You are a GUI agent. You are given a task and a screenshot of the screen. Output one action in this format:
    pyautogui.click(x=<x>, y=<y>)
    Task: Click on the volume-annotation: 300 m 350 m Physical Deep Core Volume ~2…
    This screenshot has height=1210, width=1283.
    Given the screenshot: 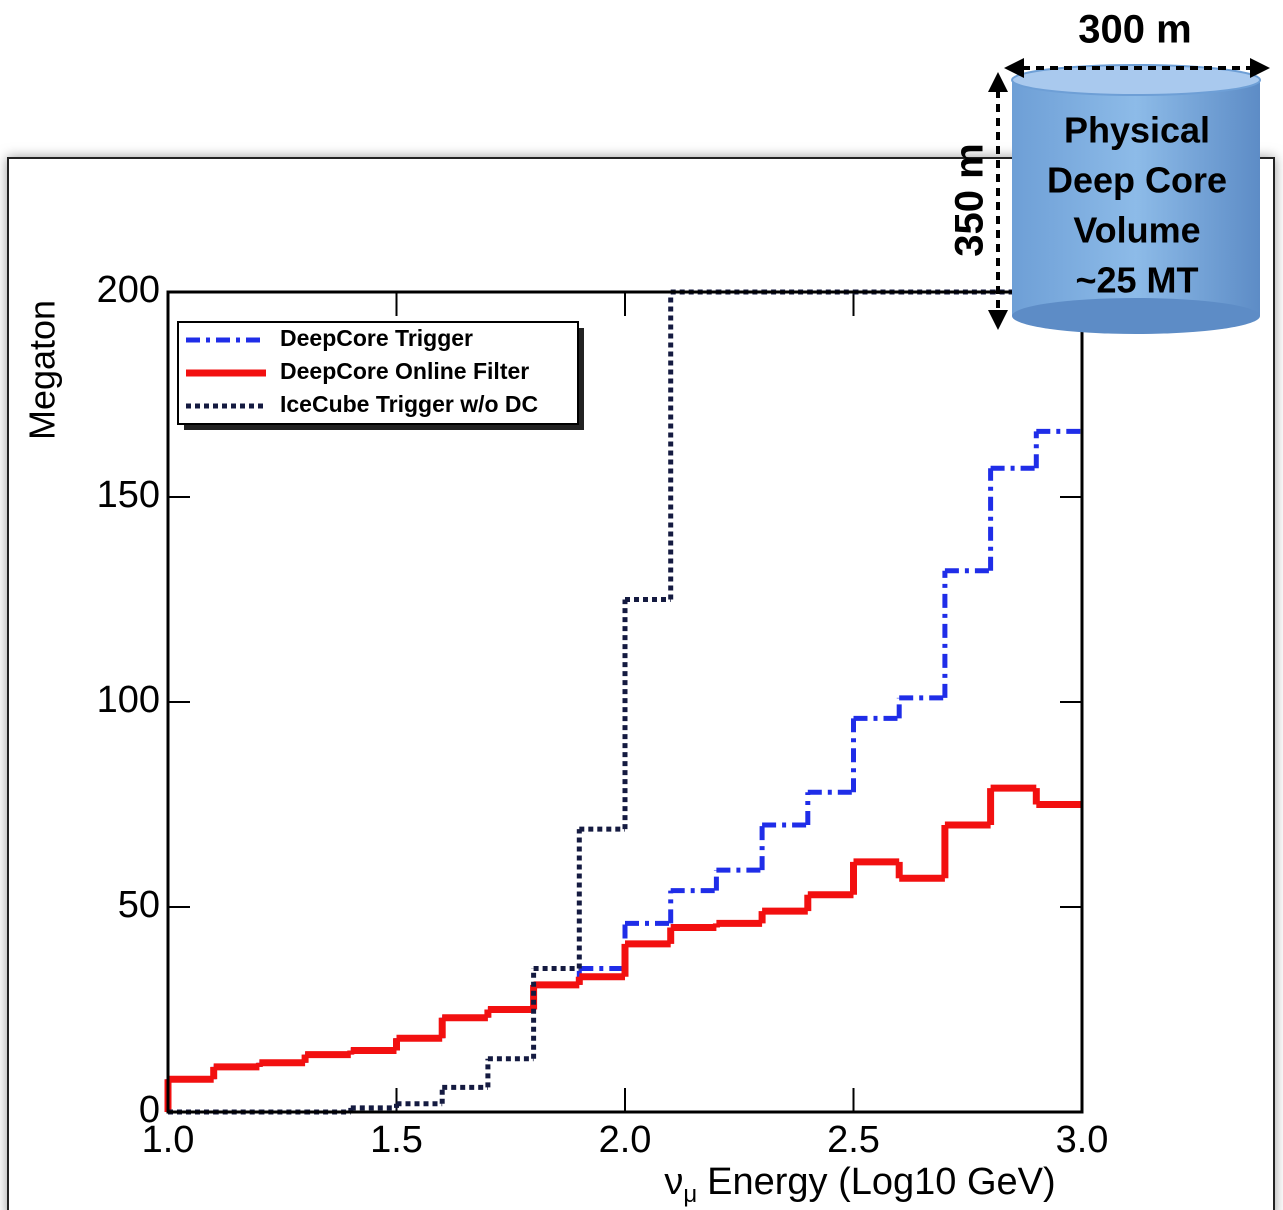 What is the action you would take?
    pyautogui.click(x=1109, y=171)
    